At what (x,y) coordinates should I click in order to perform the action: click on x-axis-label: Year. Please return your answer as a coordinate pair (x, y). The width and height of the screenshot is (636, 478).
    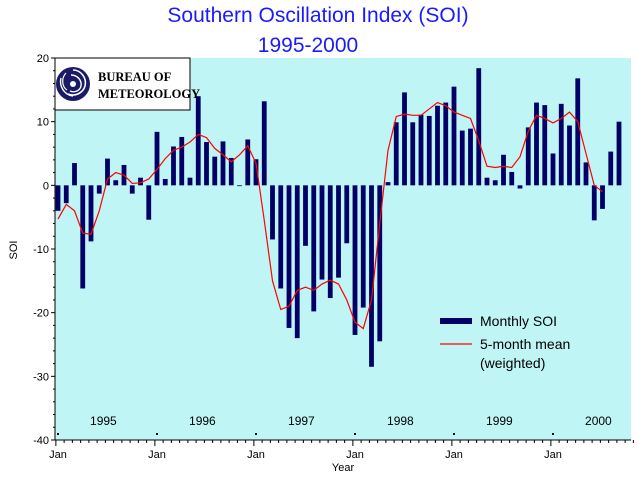
    Looking at the image, I should click on (343, 468).